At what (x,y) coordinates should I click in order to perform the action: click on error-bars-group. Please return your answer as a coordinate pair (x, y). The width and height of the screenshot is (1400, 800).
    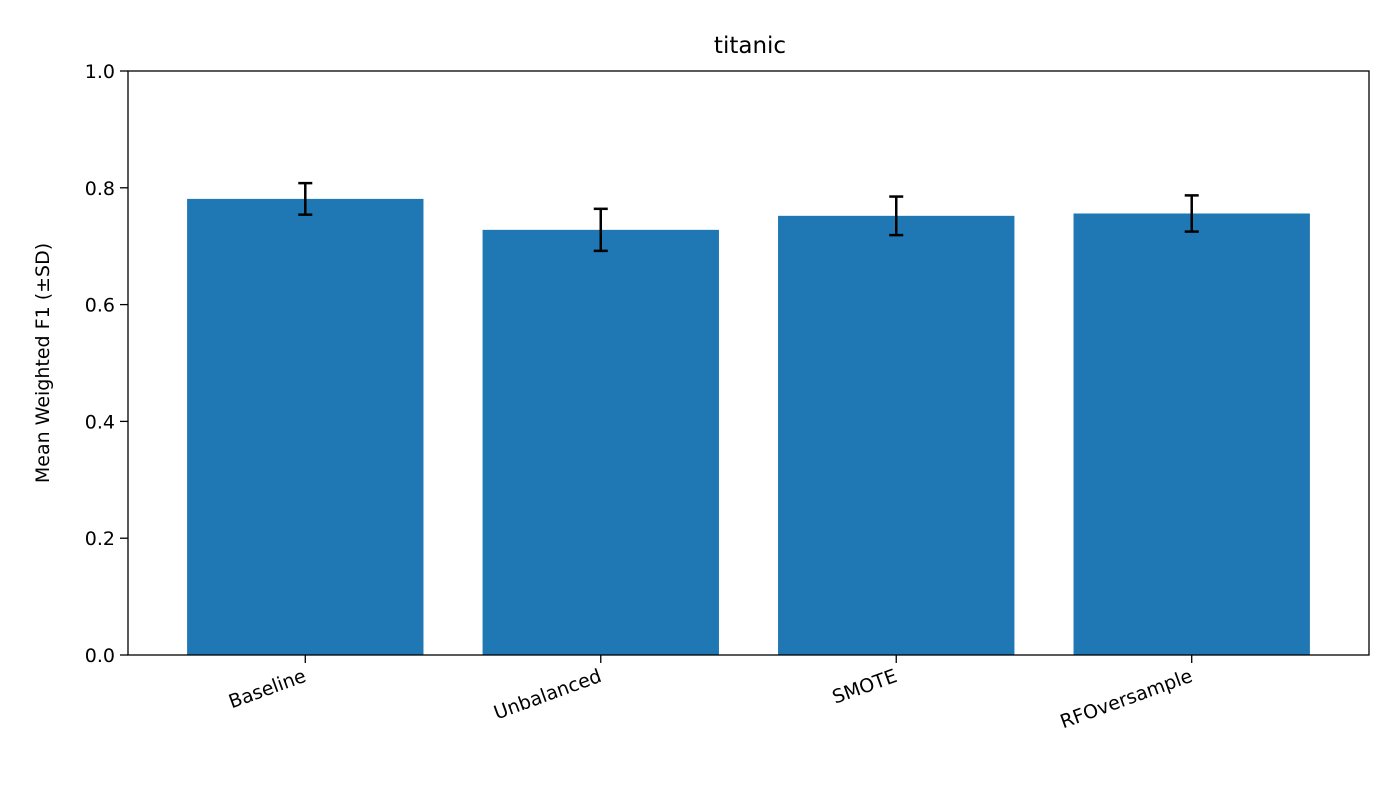
    Looking at the image, I should click on (748, 217).